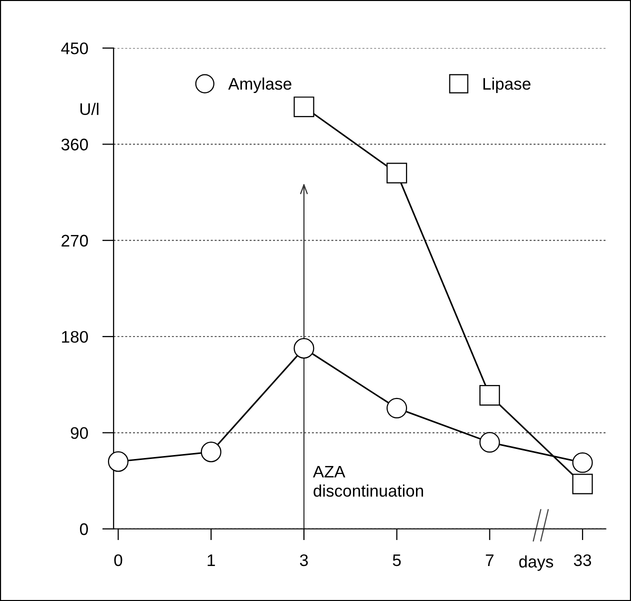 The image size is (631, 601). Describe the element at coordinates (74, 48) in the screenshot. I see `y-tick-label: 450` at that location.